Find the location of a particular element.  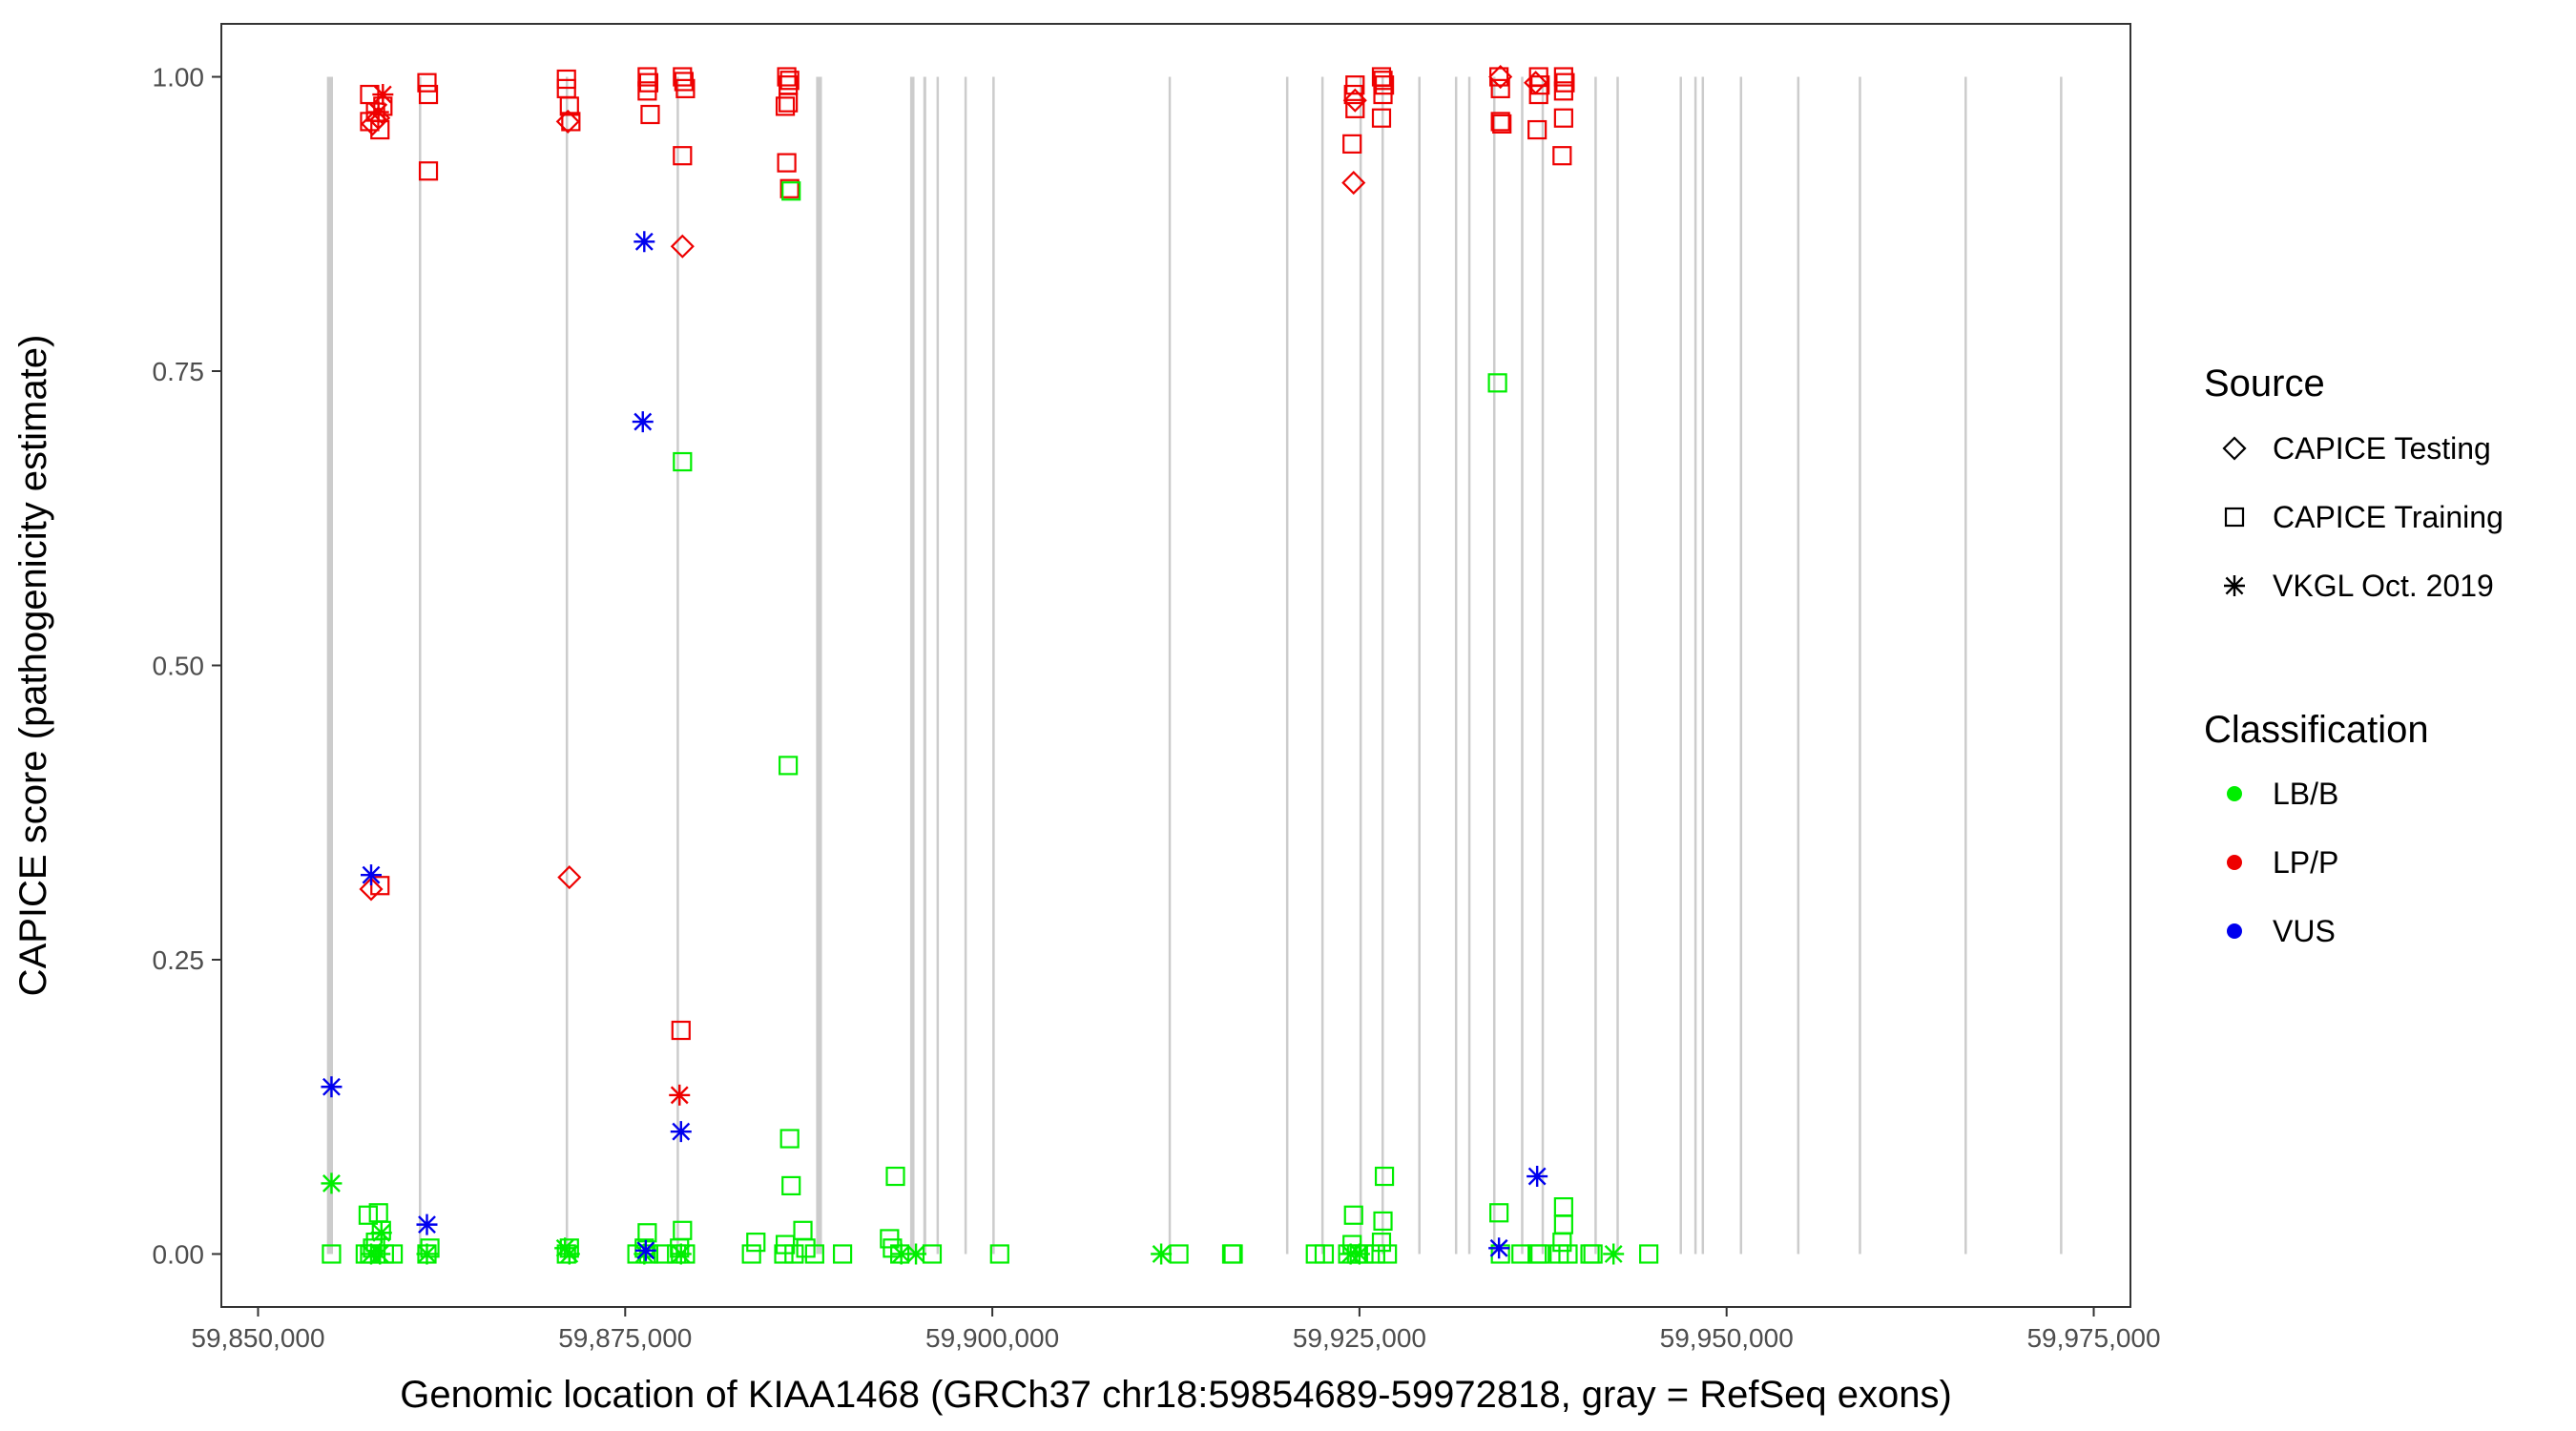

y-tick-label: 0.50 is located at coordinates (179, 667).